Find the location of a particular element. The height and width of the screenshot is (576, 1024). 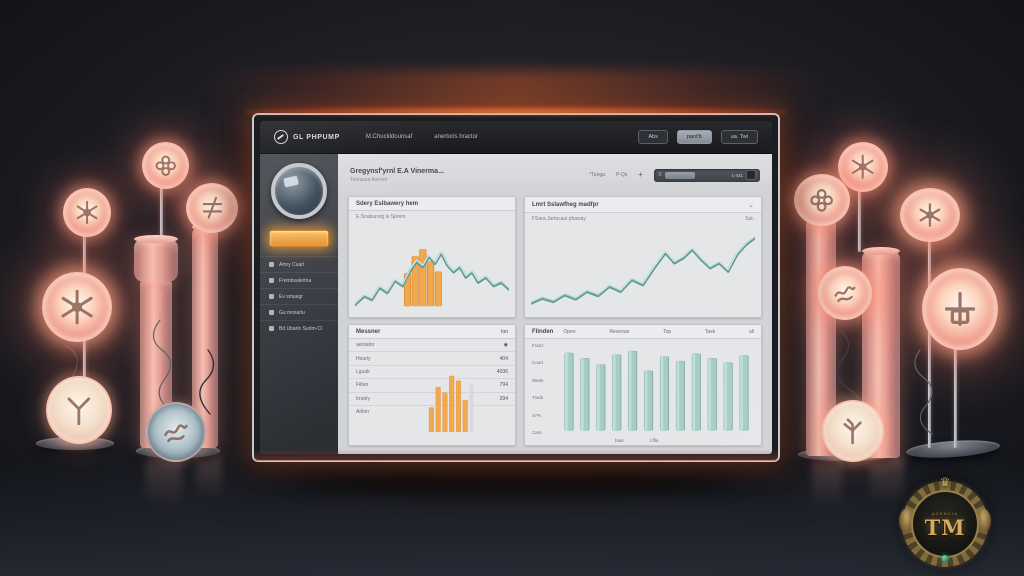

sidebar-item-label: Bd Ubarln Surlm-Cl is located at coordinates (301, 328).